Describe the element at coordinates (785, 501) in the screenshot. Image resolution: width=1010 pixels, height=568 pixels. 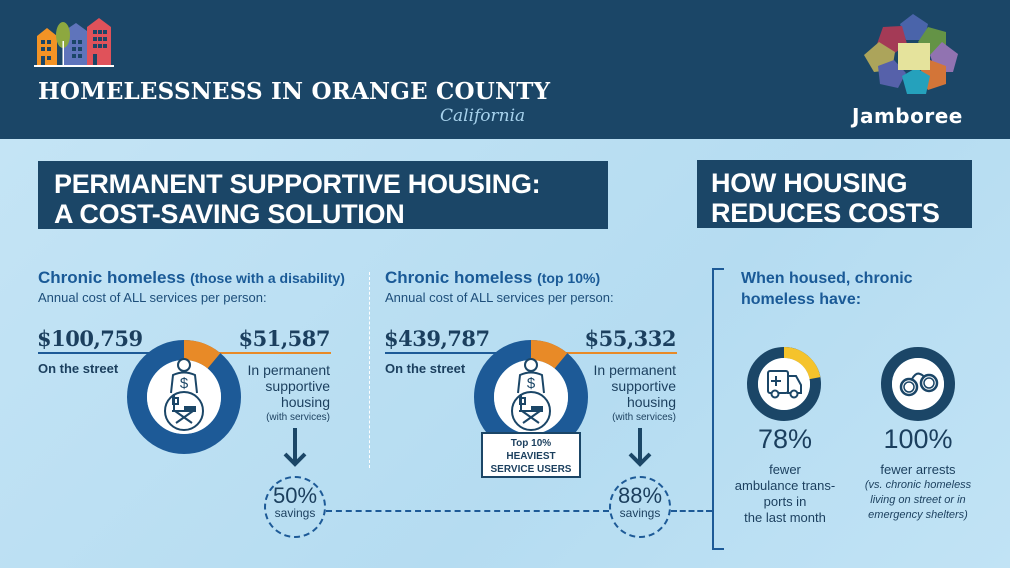
I see `stat-line: ports in` at that location.